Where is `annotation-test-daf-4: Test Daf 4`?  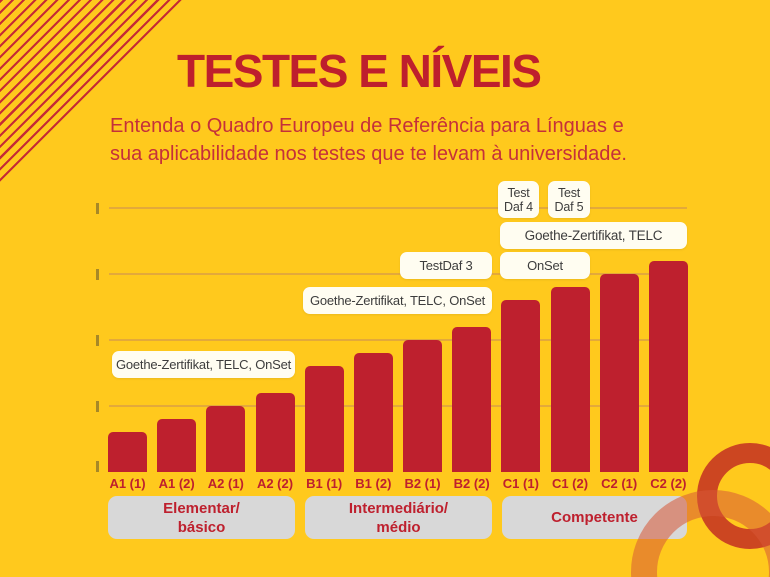 annotation-test-daf-4: Test Daf 4 is located at coordinates (518, 199).